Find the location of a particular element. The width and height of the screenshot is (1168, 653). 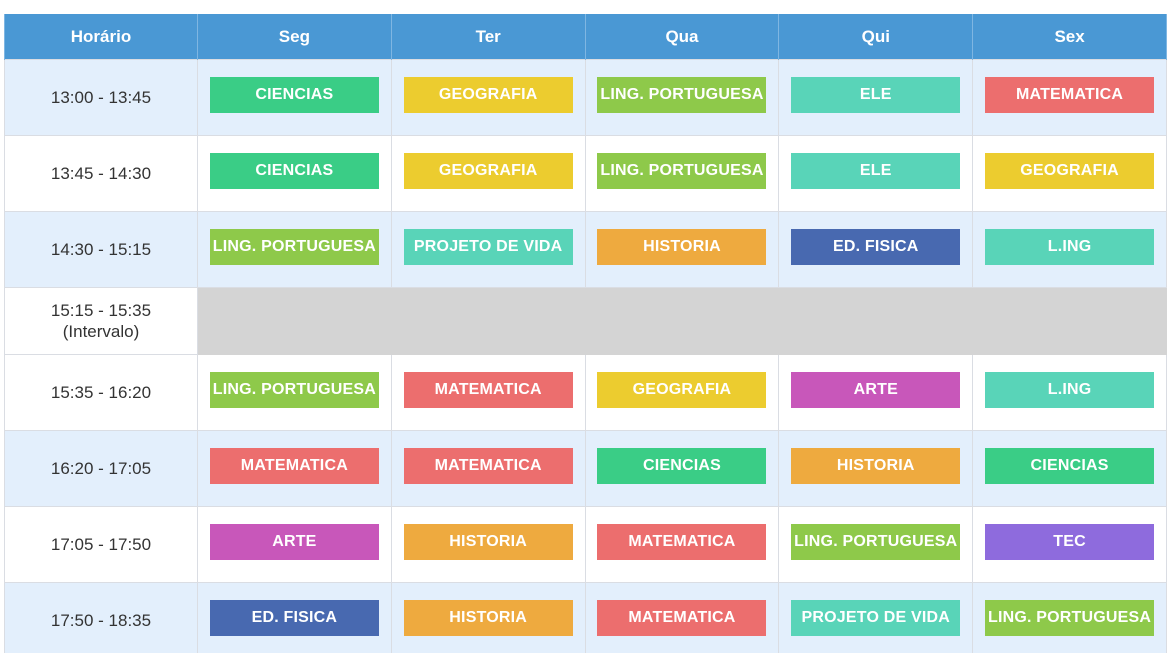

time-slot-label: 14:30 - 15:15 is located at coordinates (101, 249).